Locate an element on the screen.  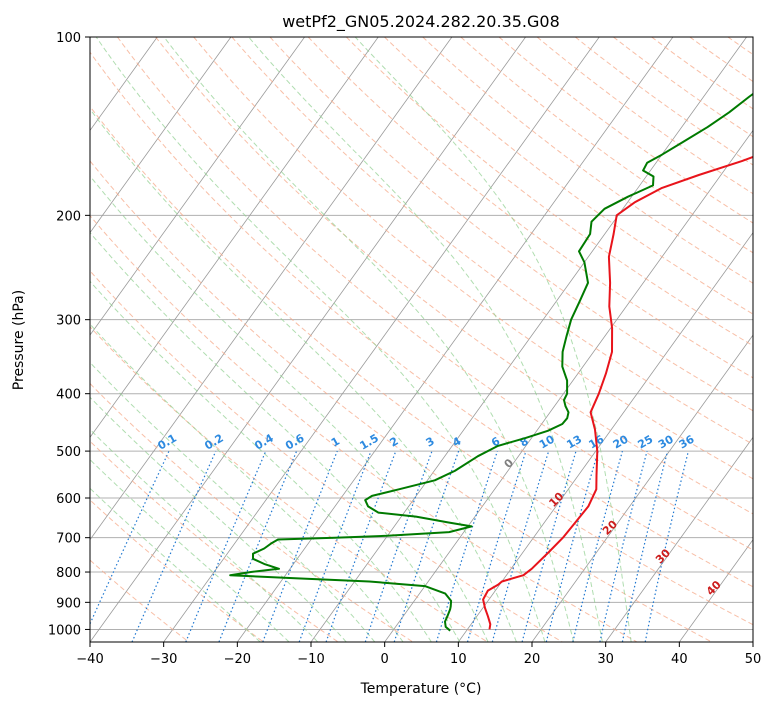
x-axis-label: Temperature (°C) is located at coordinates (421, 689).